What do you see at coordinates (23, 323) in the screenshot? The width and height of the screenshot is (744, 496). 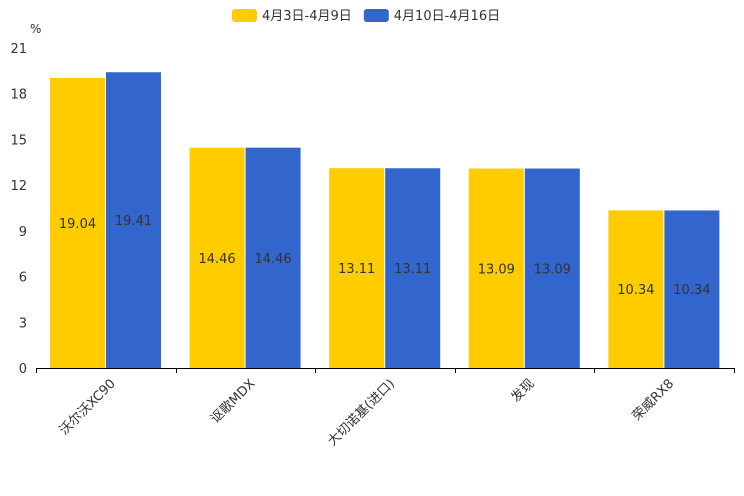 I see `y-tick-label: 3` at bounding box center [23, 323].